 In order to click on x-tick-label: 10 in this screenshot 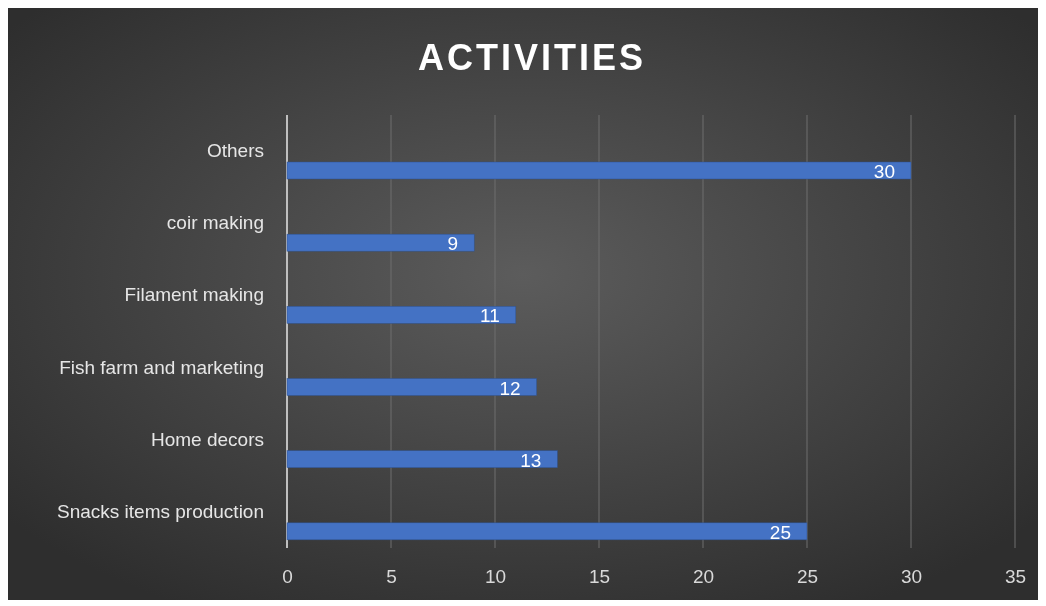, I will do `click(495, 577)`.